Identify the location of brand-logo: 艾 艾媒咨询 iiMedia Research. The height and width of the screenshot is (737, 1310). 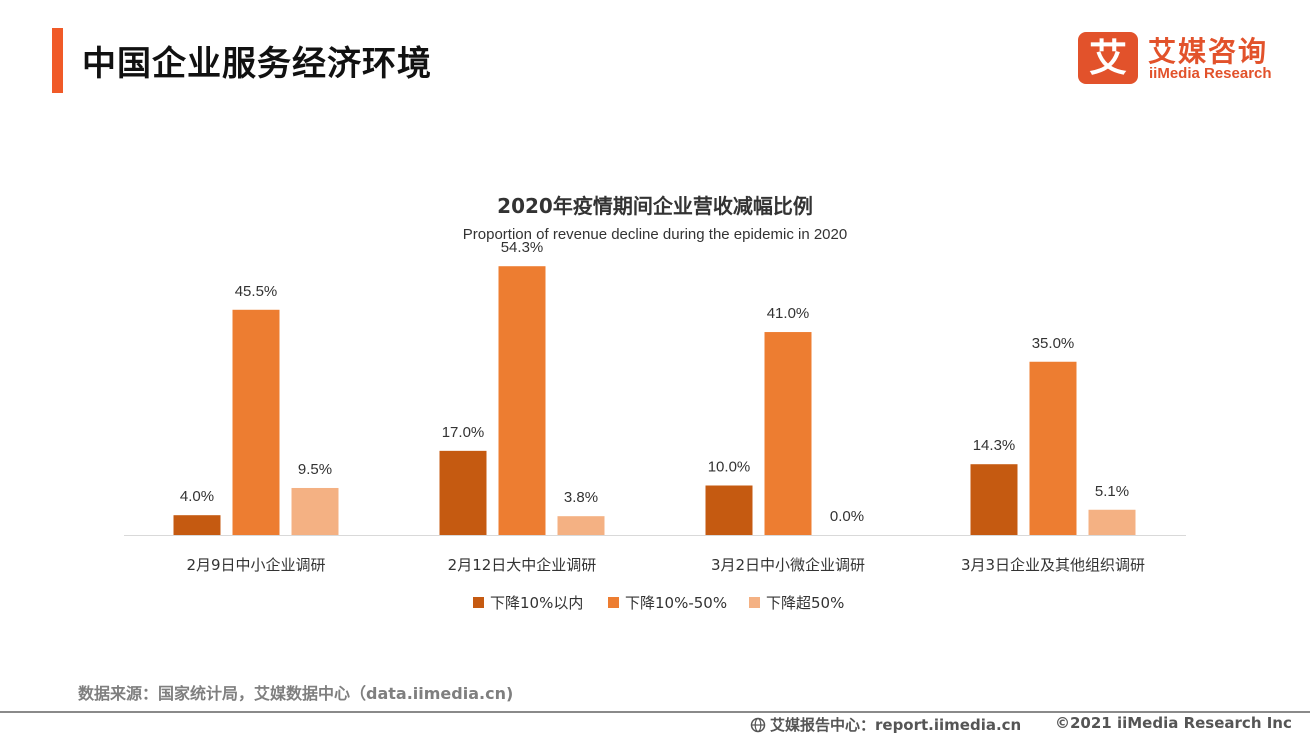
(1183, 59).